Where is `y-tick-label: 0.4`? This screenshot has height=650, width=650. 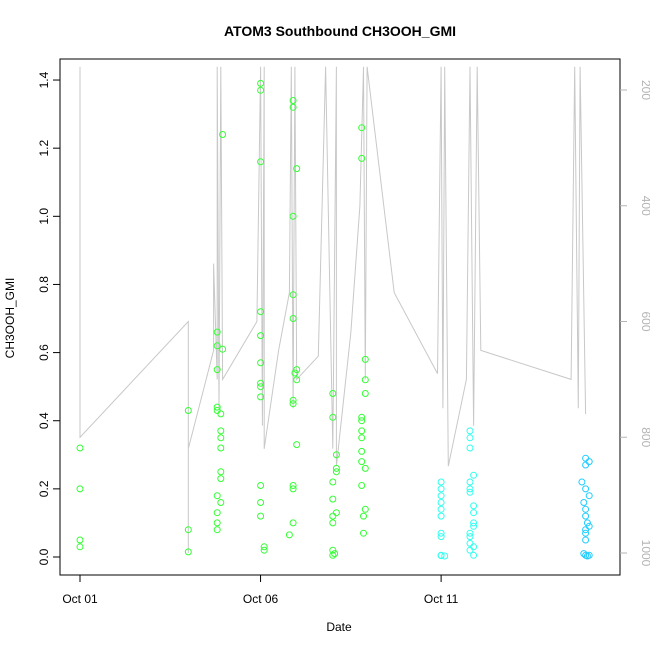 y-tick-label: 0.4 is located at coordinates (44, 420).